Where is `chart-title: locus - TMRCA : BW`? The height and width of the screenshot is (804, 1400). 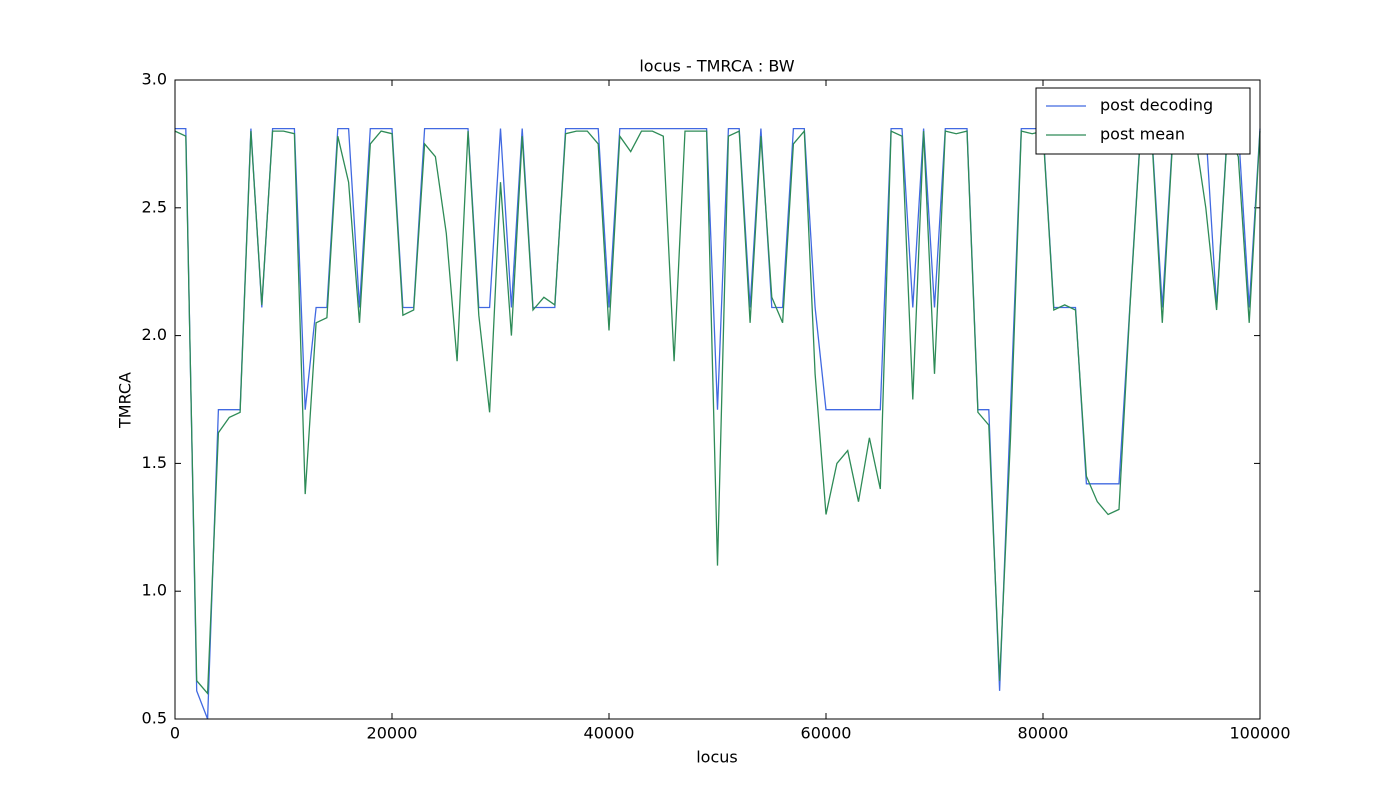
chart-title: locus - TMRCA : BW is located at coordinates (716, 66).